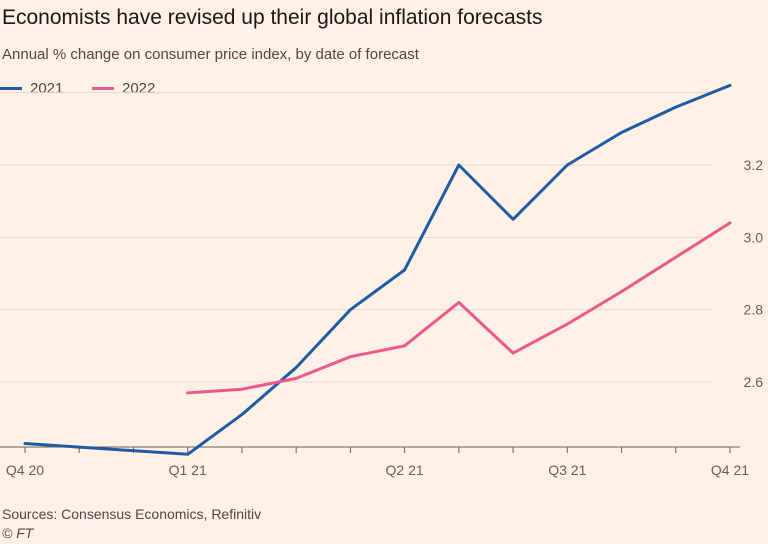 The image size is (768, 544). What do you see at coordinates (405, 470) in the screenshot?
I see `x-tick-label: Q2 21` at bounding box center [405, 470].